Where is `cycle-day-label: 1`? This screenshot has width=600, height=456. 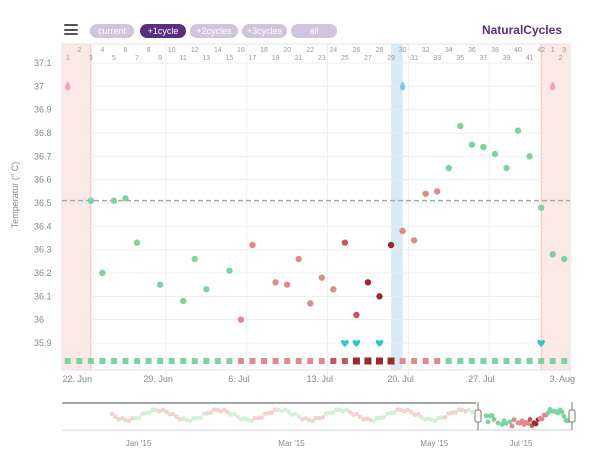 cycle-day-label: 1 is located at coordinates (68, 58).